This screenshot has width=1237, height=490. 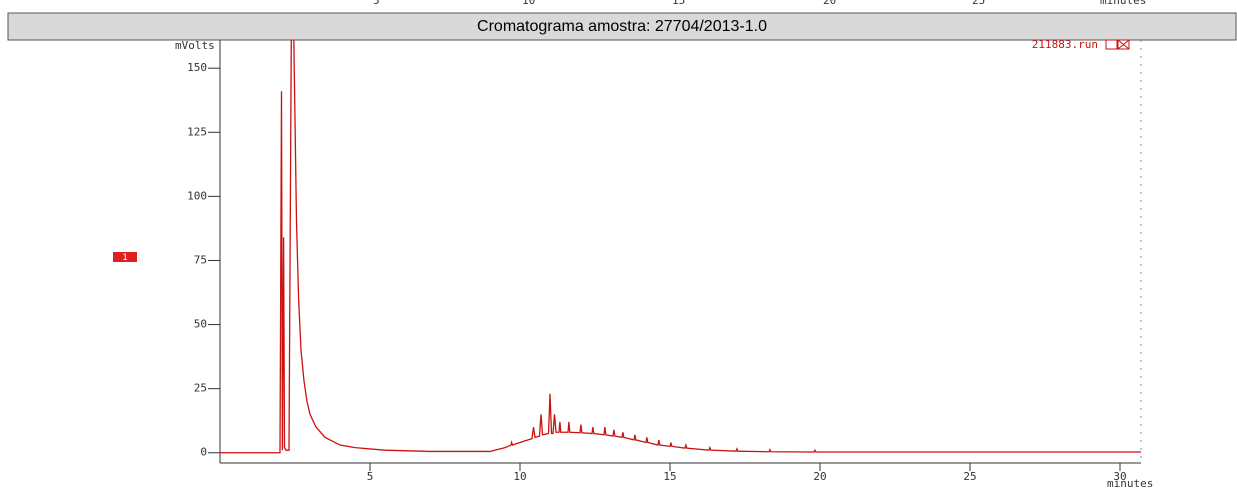 I want to click on y-tick-label: 150, so click(x=197, y=67).